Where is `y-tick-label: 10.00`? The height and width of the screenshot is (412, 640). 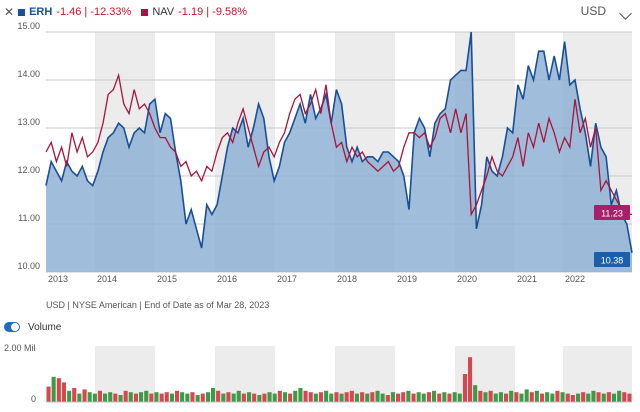
y-tick-label: 10.00 is located at coordinates (28, 266).